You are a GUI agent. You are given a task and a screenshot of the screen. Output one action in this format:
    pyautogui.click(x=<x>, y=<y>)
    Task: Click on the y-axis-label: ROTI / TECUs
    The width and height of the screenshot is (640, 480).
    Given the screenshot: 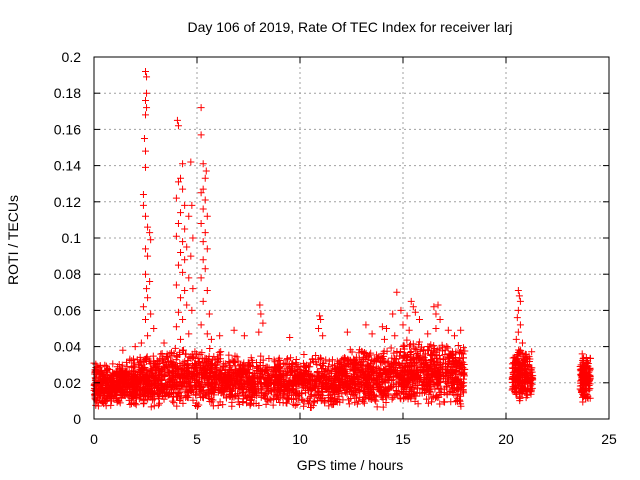 What is the action you would take?
    pyautogui.click(x=13, y=240)
    